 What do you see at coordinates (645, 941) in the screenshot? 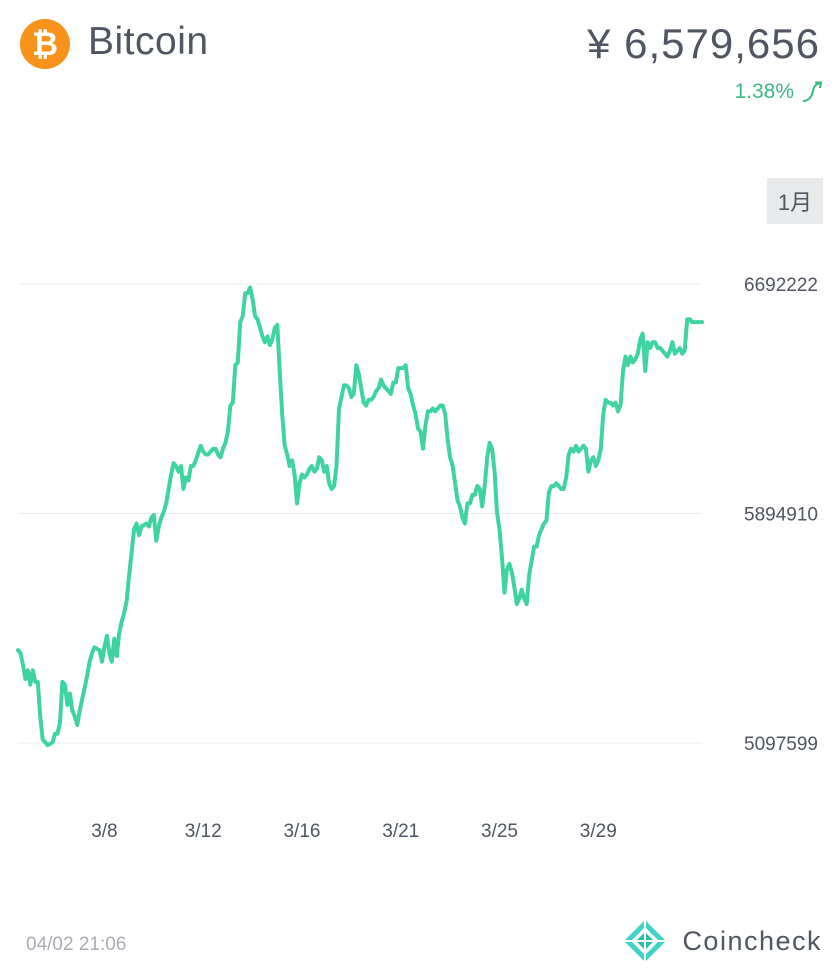
I see `coincheck-logo-icon` at bounding box center [645, 941].